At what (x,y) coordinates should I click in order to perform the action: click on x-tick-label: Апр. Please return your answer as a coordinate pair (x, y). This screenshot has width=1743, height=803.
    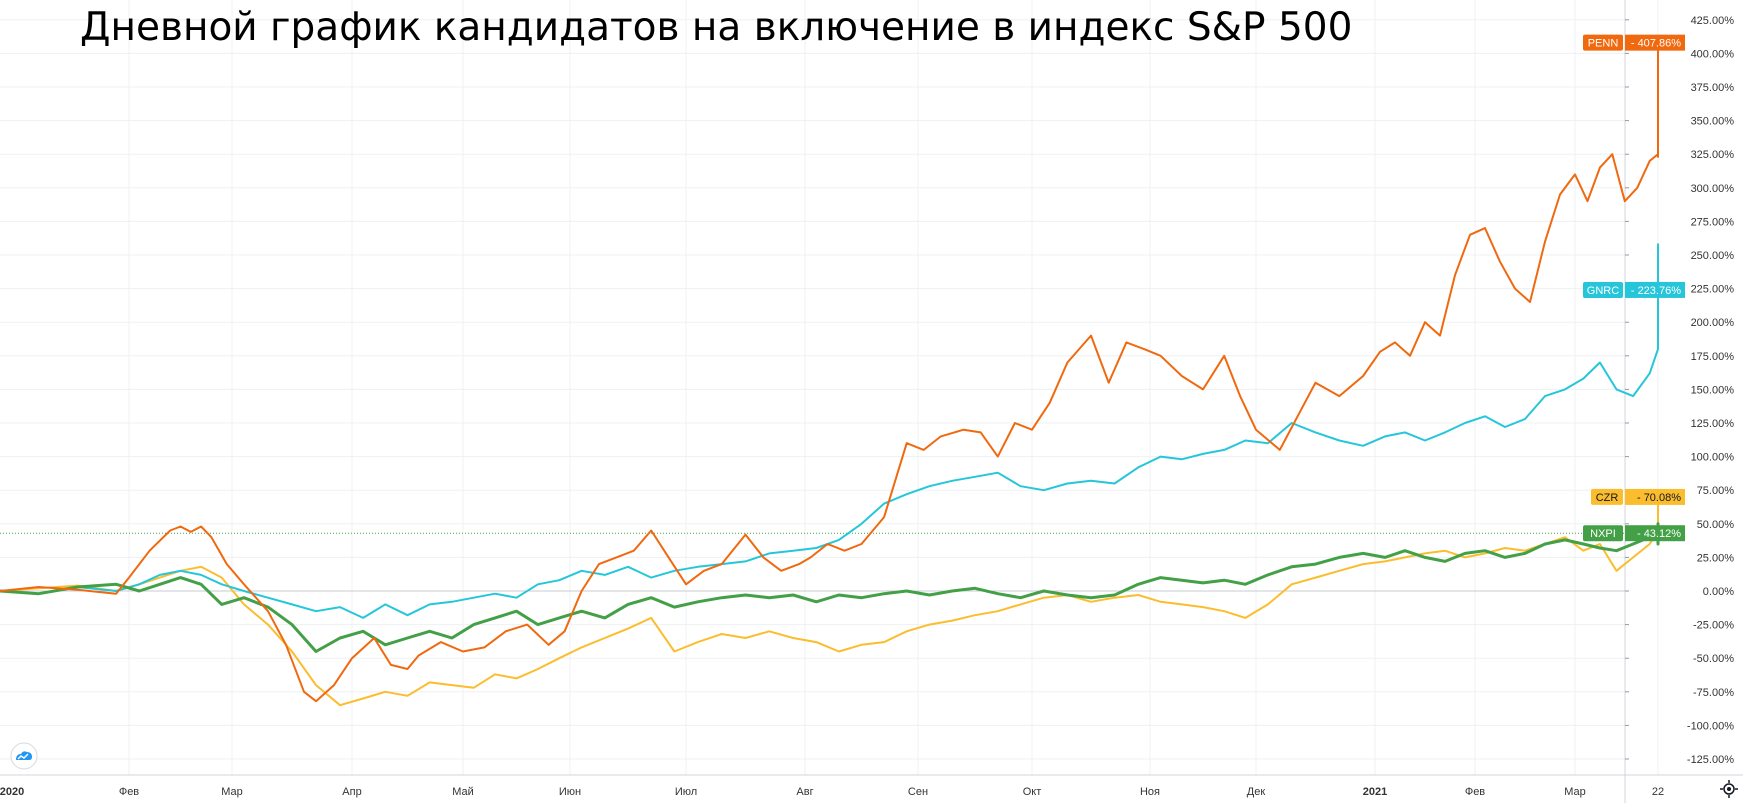
    Looking at the image, I should click on (351, 792).